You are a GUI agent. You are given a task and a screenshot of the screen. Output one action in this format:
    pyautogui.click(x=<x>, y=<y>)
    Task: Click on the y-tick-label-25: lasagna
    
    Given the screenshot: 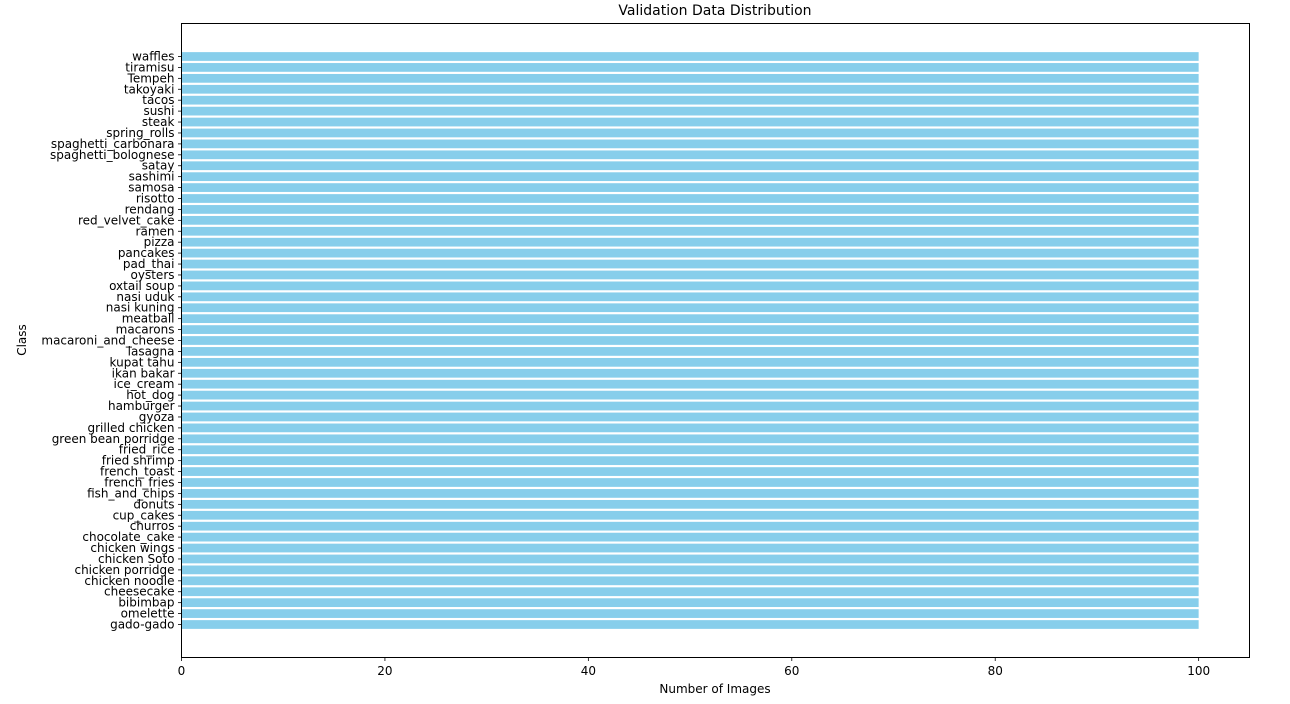 What is the action you would take?
    pyautogui.click(x=151, y=351)
    